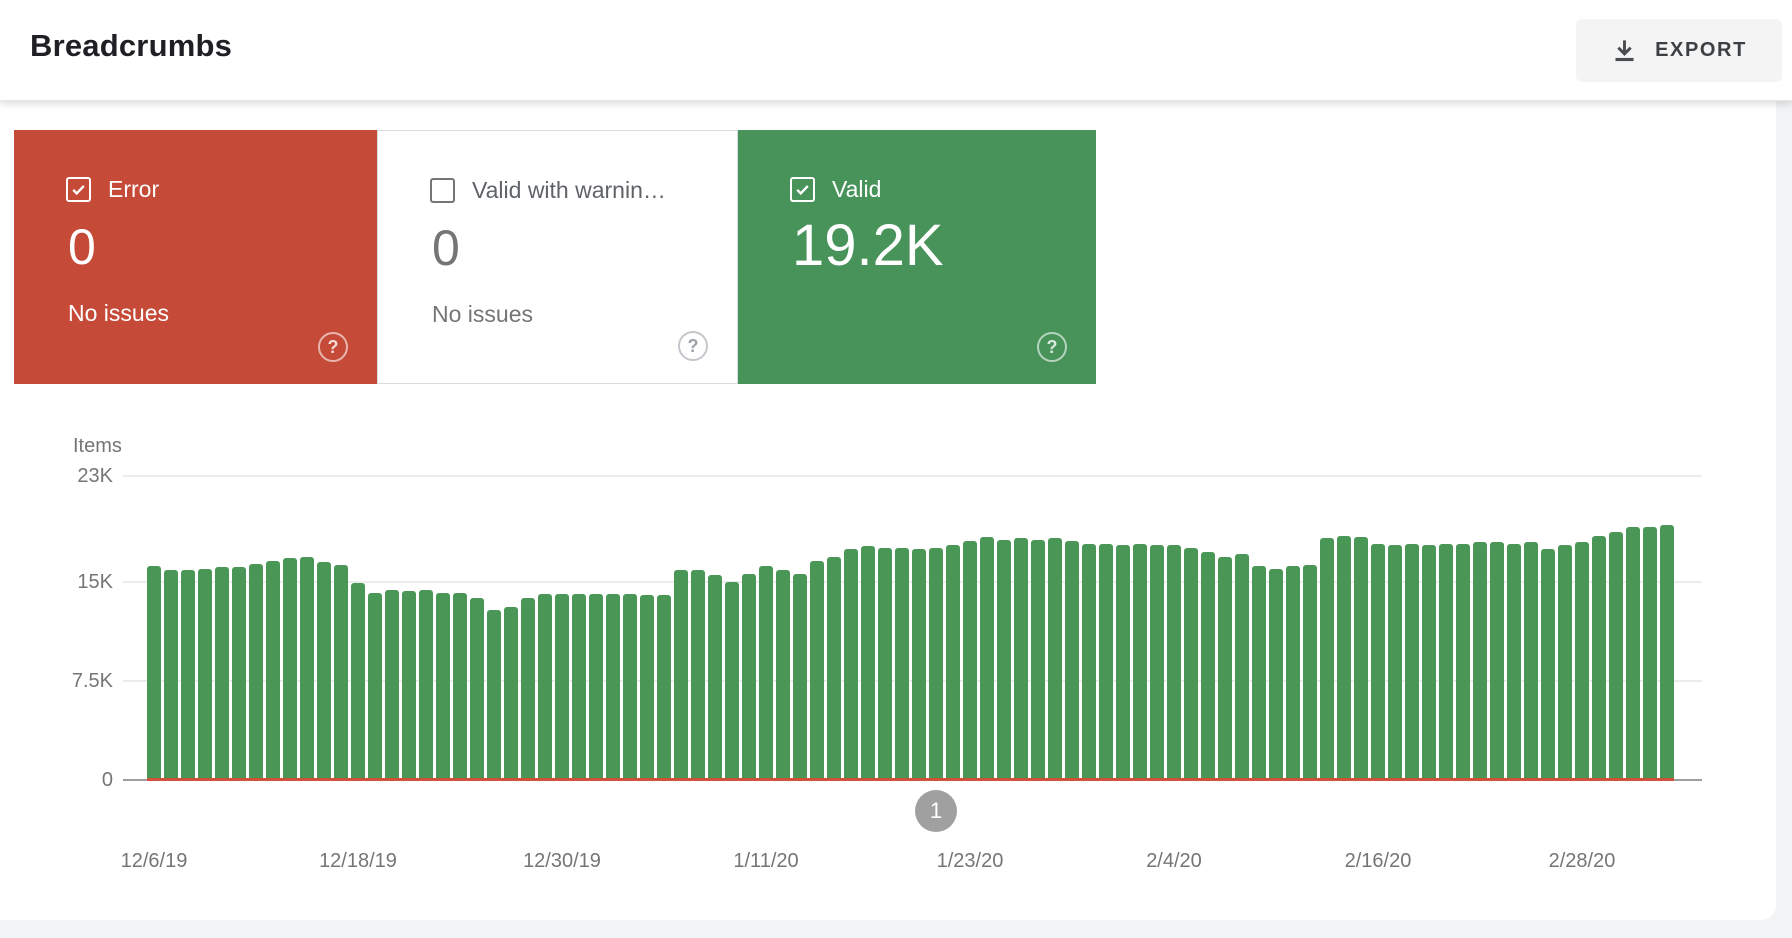 The width and height of the screenshot is (1792, 938). I want to click on timeline-event-marker: 1, so click(936, 811).